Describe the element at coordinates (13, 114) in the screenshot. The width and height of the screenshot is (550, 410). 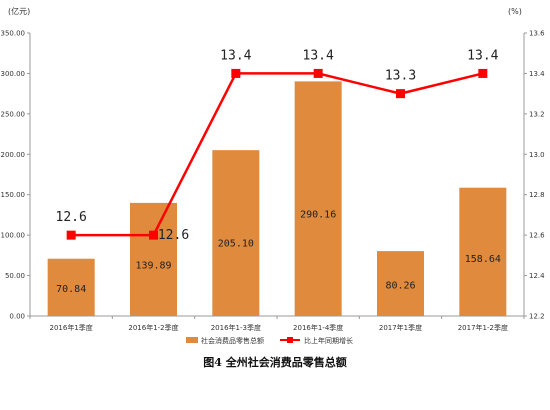
I see `left-tick-label: 250.00` at that location.